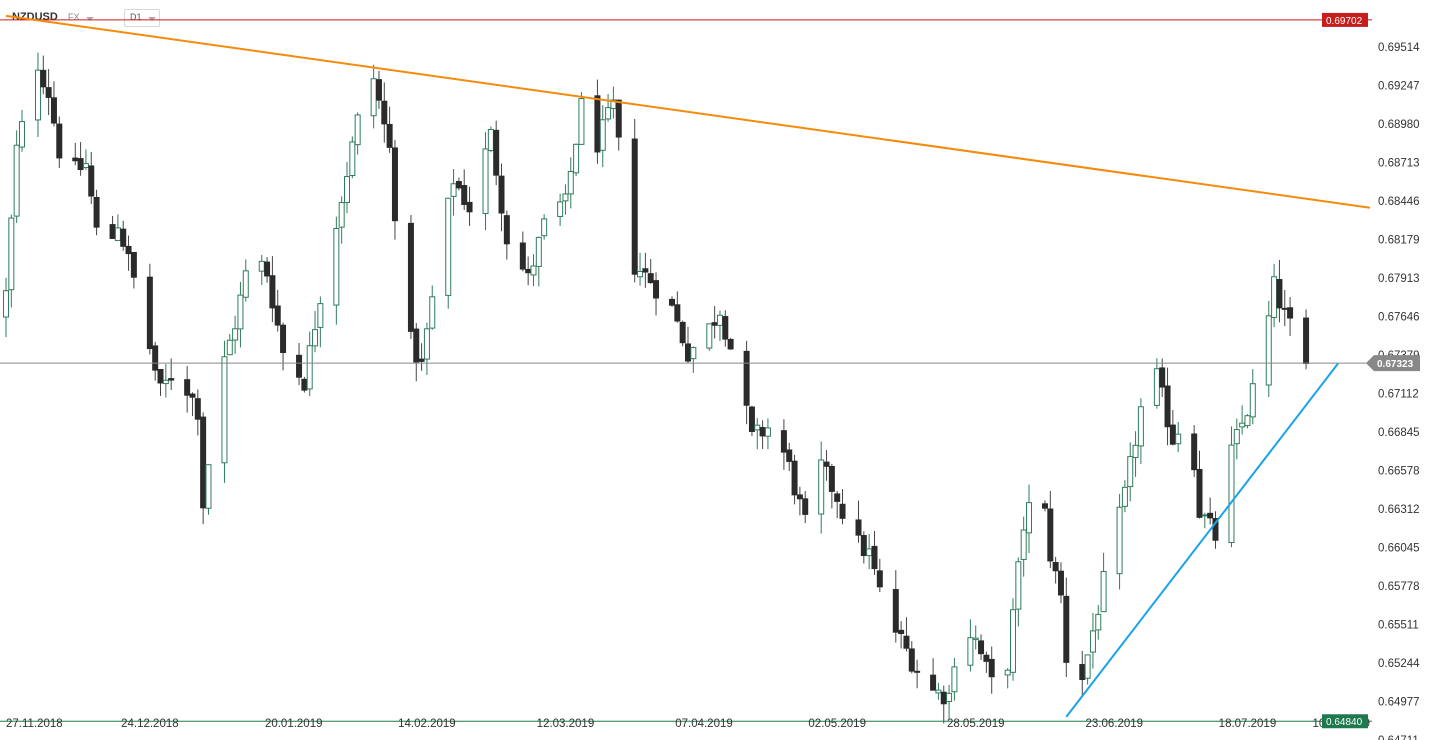  What do you see at coordinates (1398, 737) in the screenshot?
I see `y-tick-label: 0.64711` at bounding box center [1398, 737].